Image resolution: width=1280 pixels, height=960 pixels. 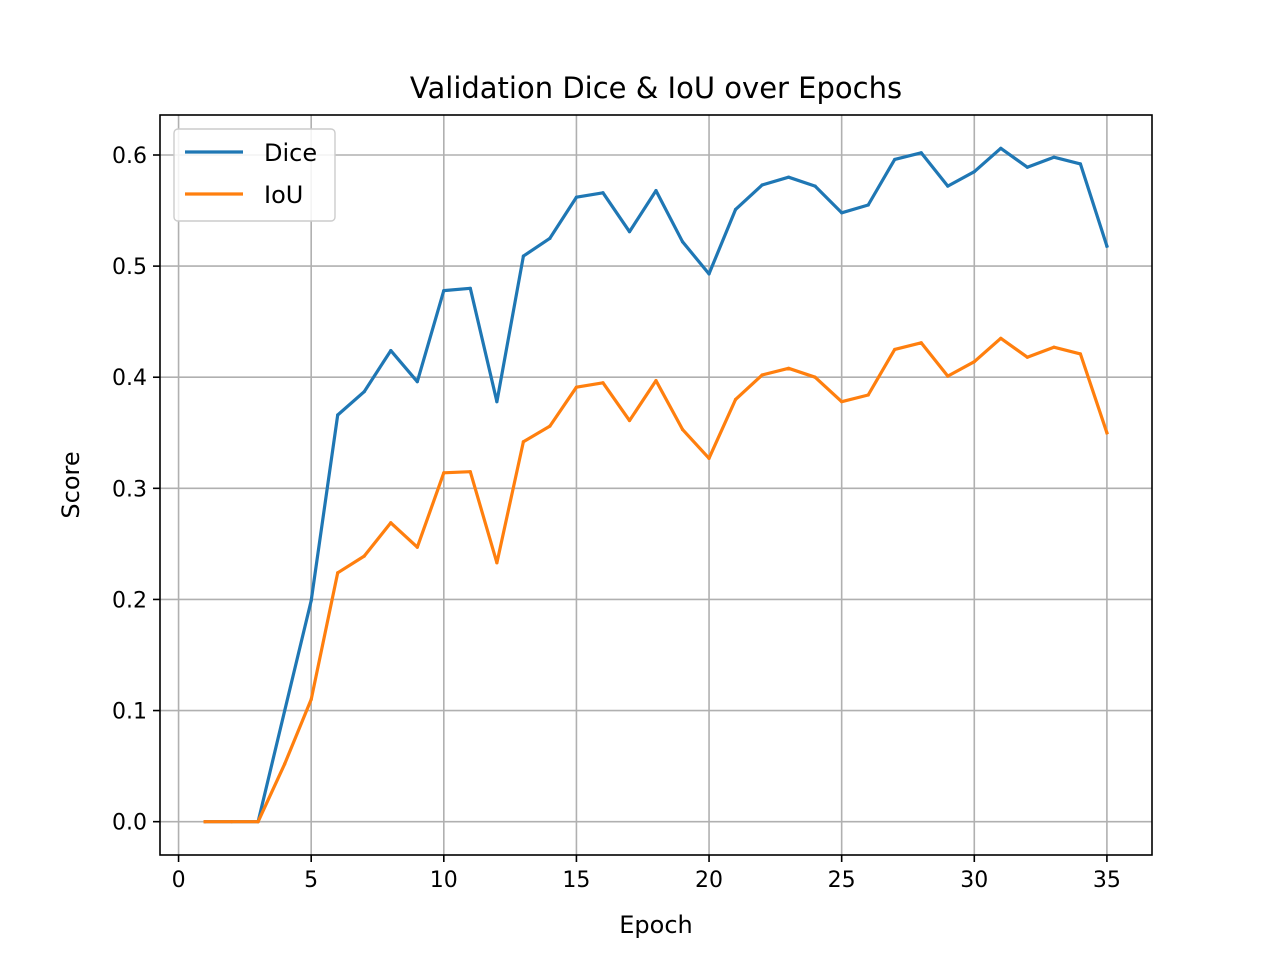 What do you see at coordinates (129, 600) in the screenshot?
I see `y-tick-label: 0.2` at bounding box center [129, 600].